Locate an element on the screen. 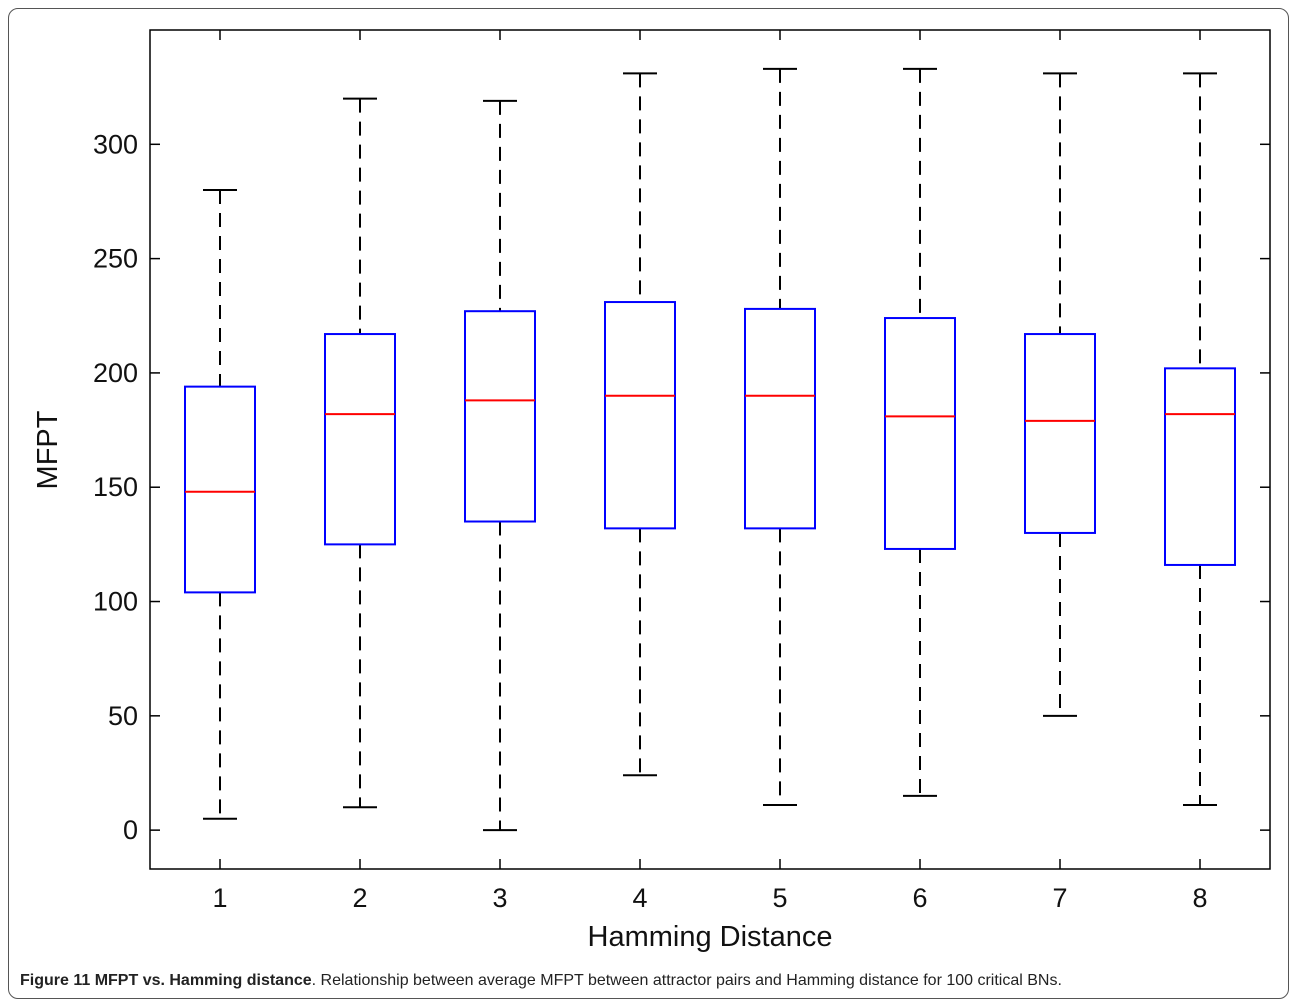  x-tick-label: 2 is located at coordinates (359, 898).